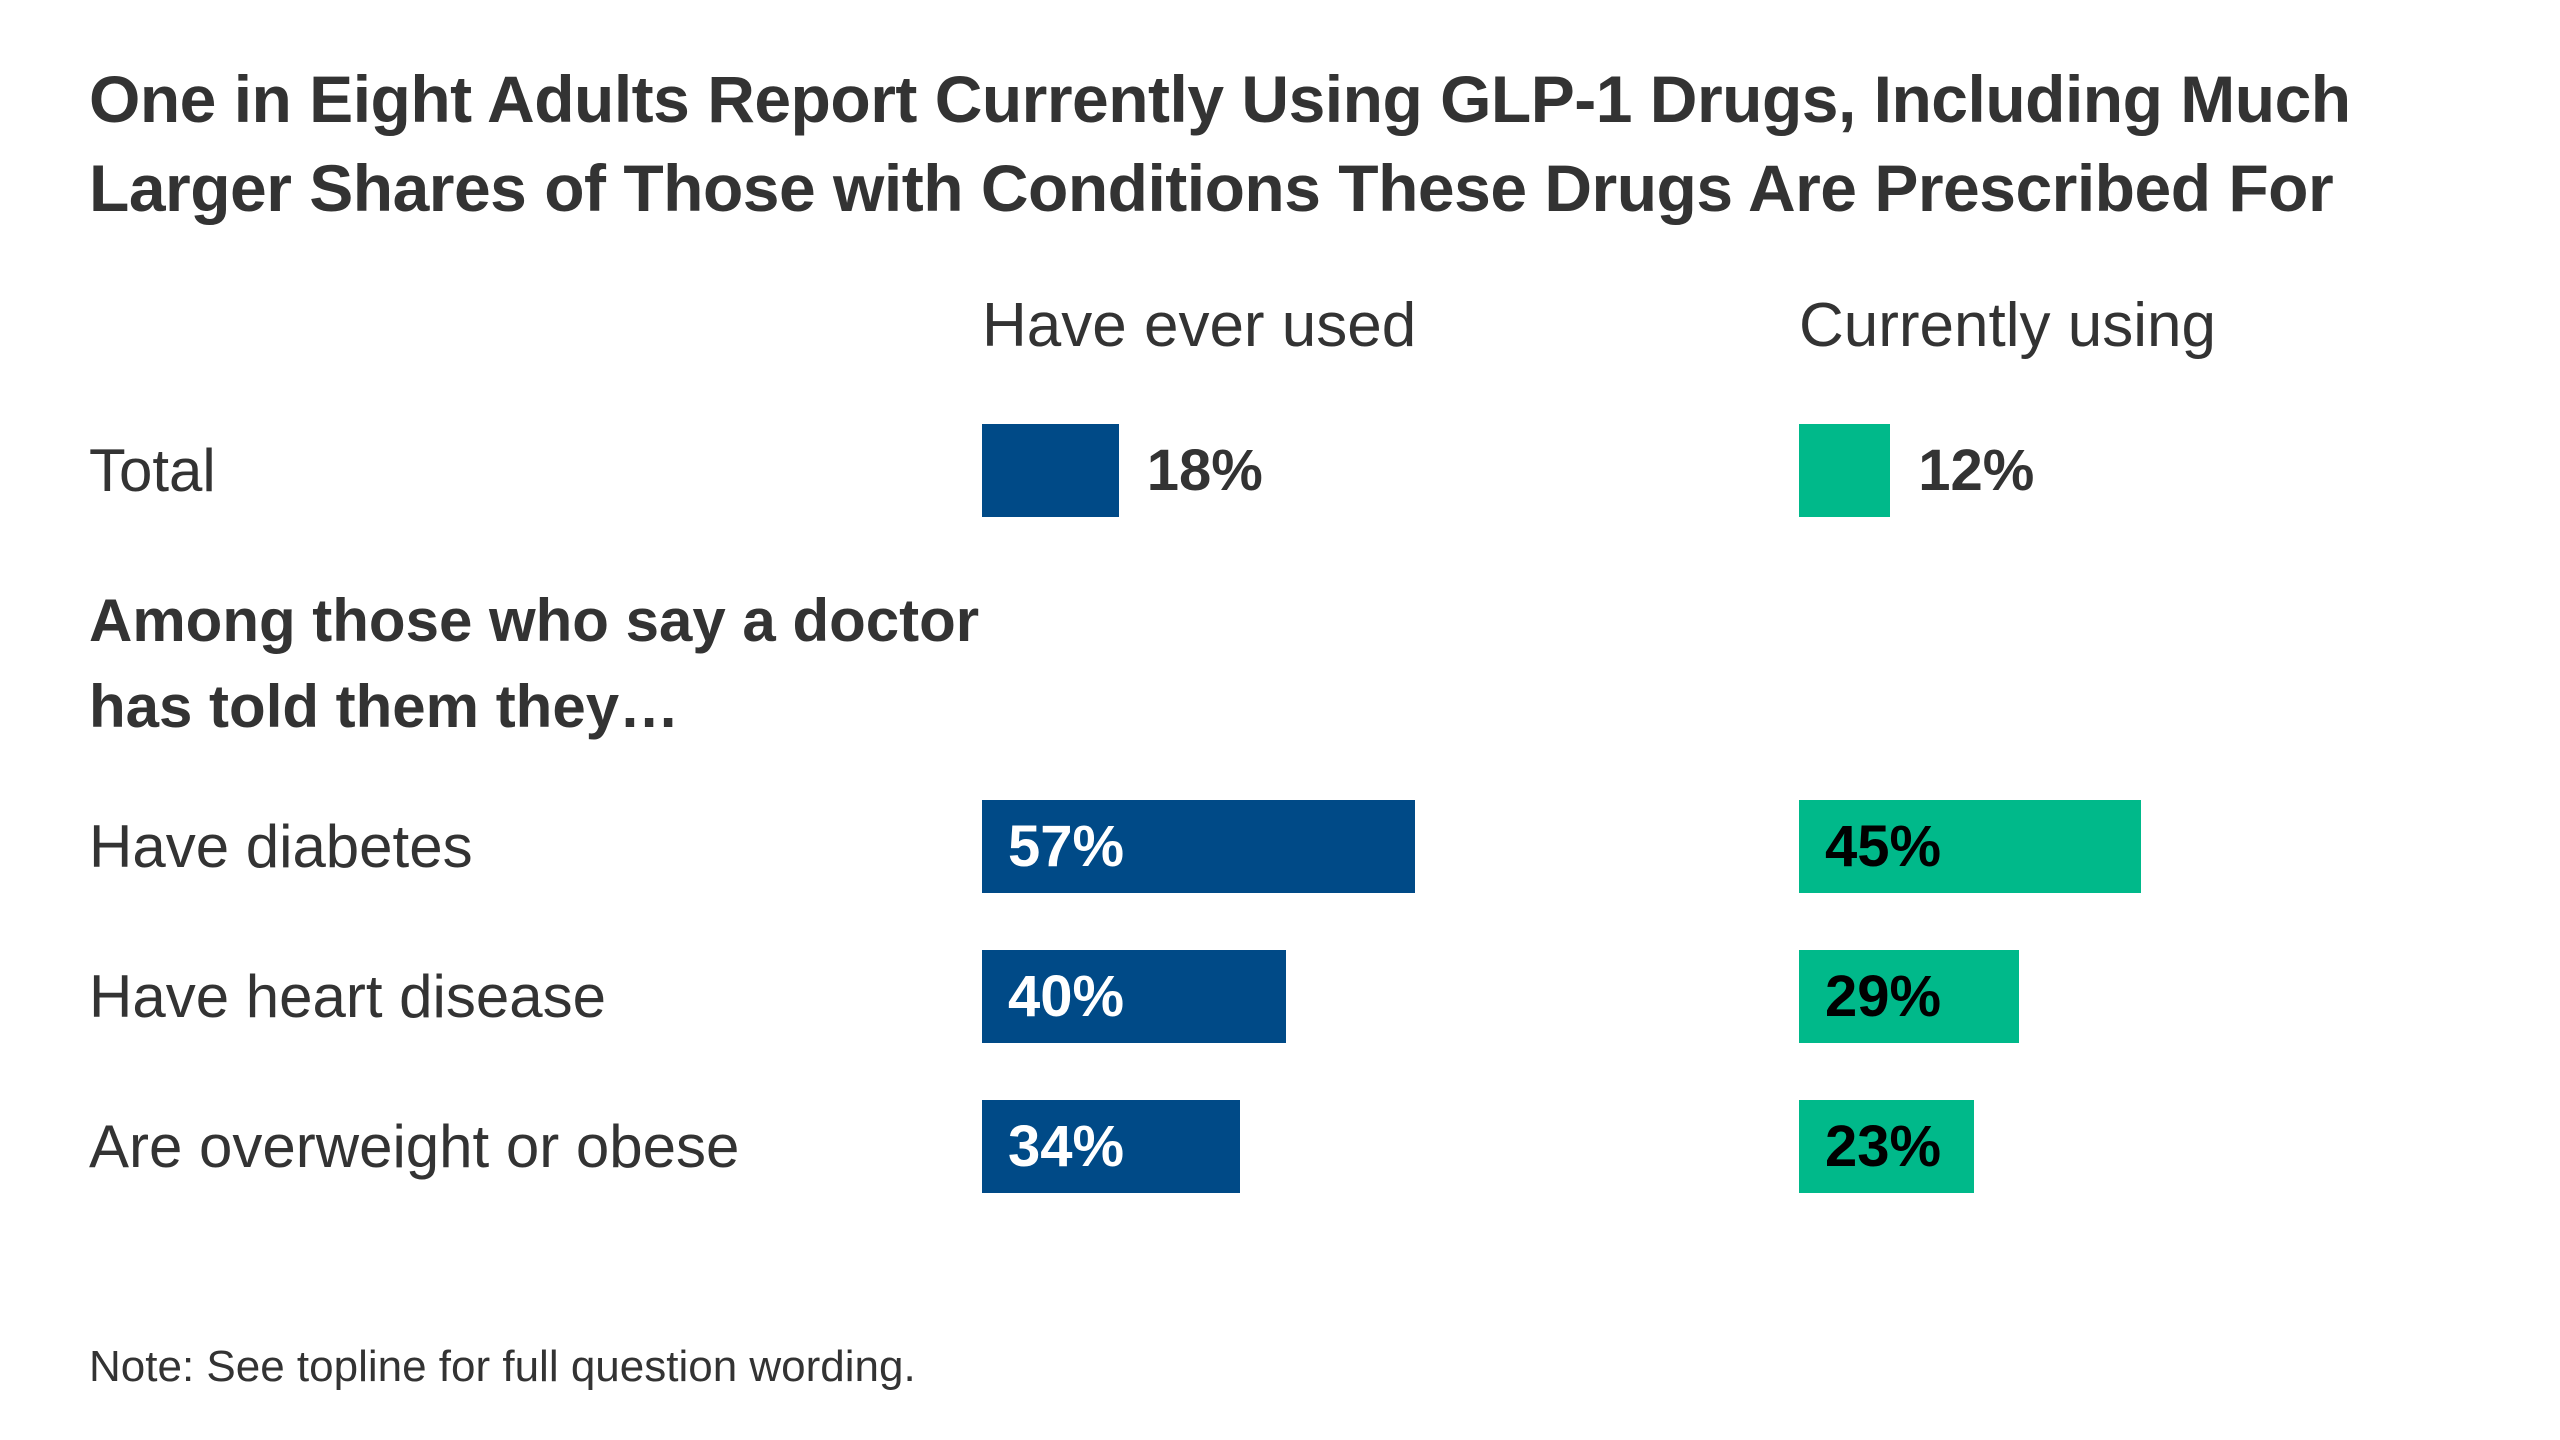  What do you see at coordinates (1066, 996) in the screenshot?
I see `data-label: 40%` at bounding box center [1066, 996].